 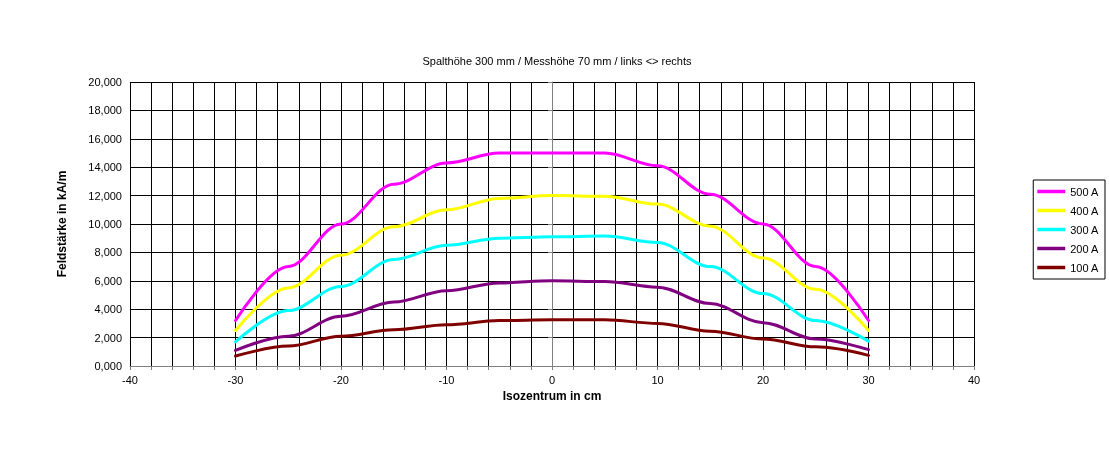 I want to click on y-tick-label: 0,000, so click(x=108, y=366).